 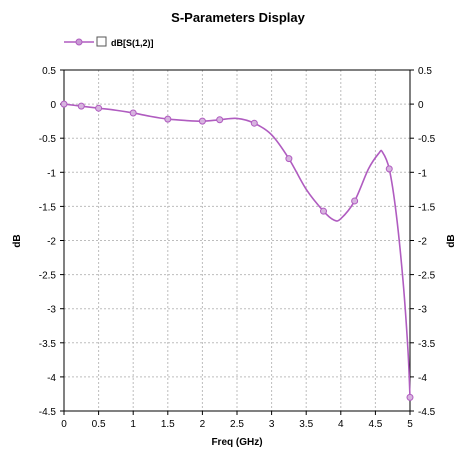 What do you see at coordinates (51, 173) in the screenshot?
I see `y-tick-label-left: -1` at bounding box center [51, 173].